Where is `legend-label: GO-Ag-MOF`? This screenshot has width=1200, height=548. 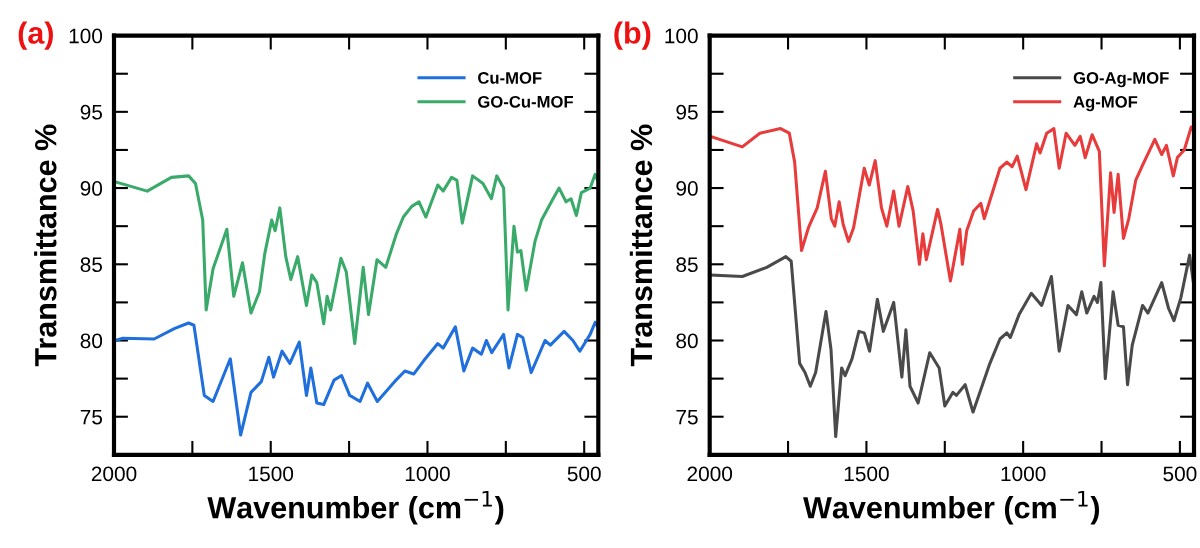 legend-label: GO-Ag-MOF is located at coordinates (1121, 80).